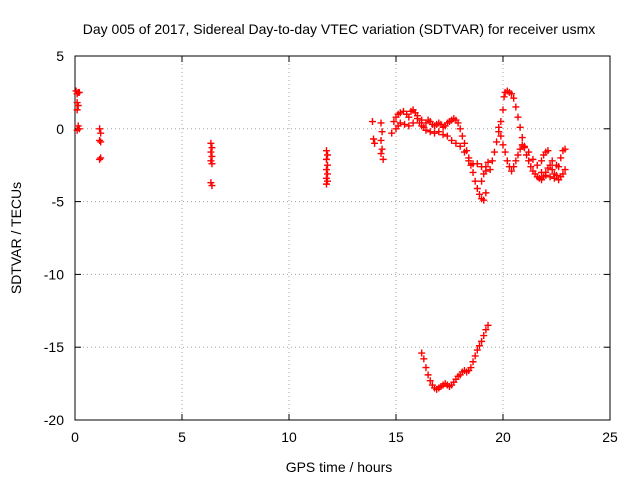  I want to click on x-tick-label: 5, so click(182, 437).